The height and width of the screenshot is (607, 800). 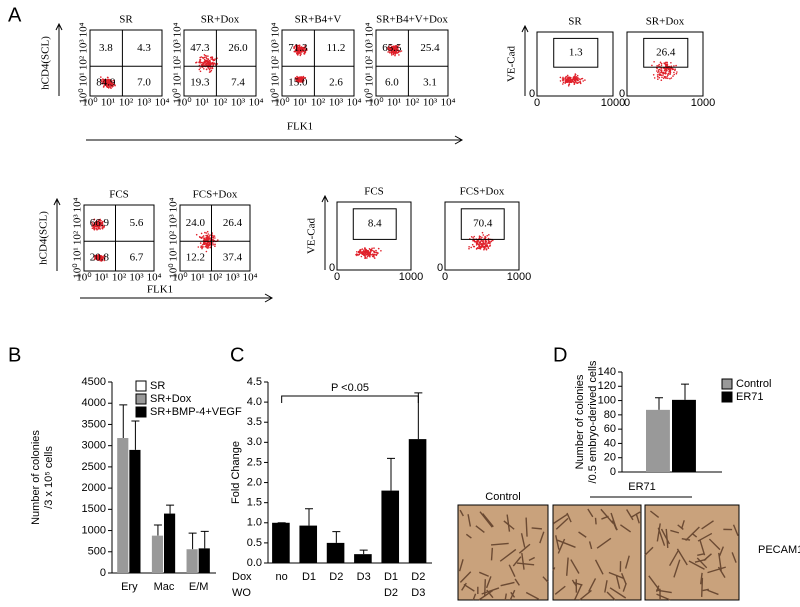 What do you see at coordinates (282, 103) in the screenshot?
I see `x-tick-label: 10⁰` at bounding box center [282, 103].